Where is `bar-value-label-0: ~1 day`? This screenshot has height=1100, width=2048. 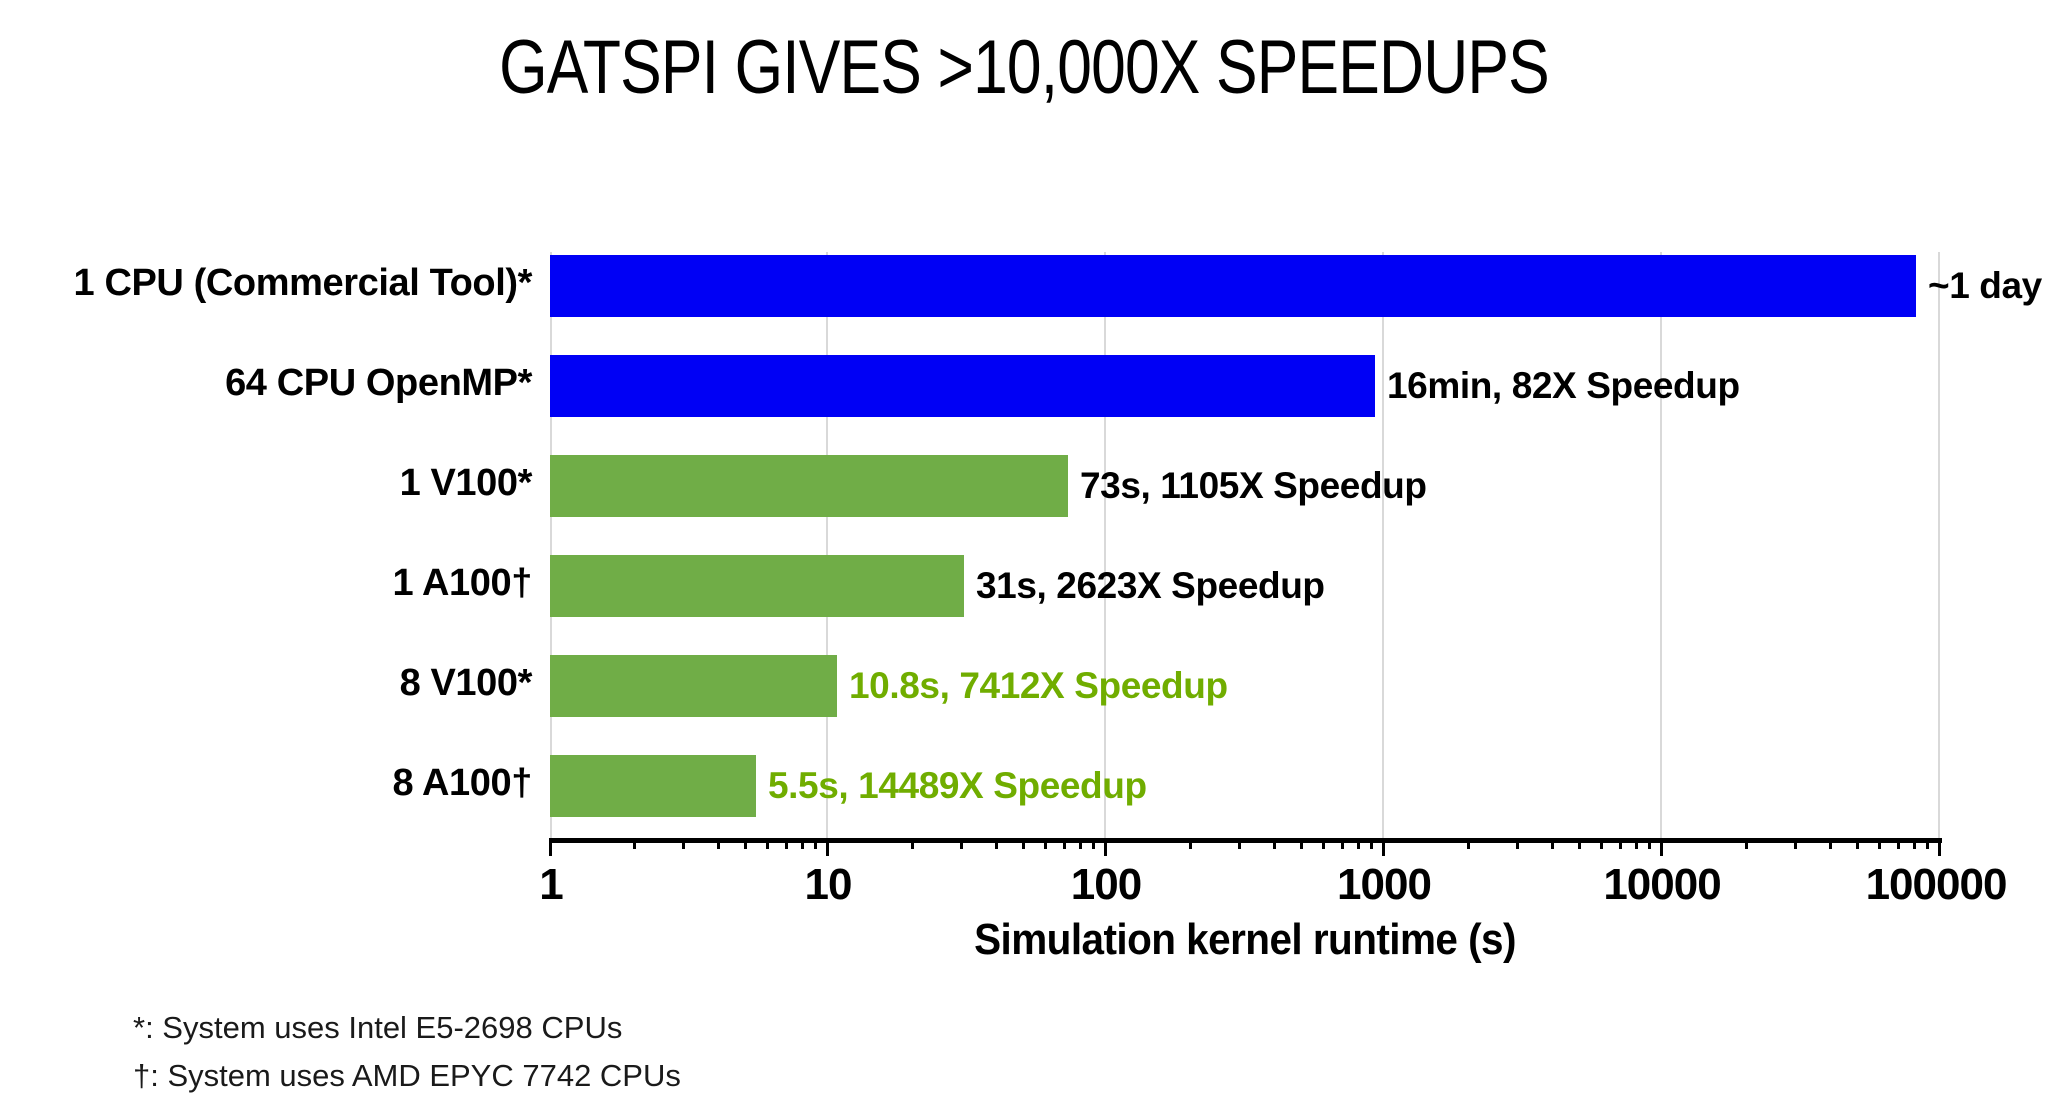
bar-value-label-0: ~1 day is located at coordinates (1985, 285).